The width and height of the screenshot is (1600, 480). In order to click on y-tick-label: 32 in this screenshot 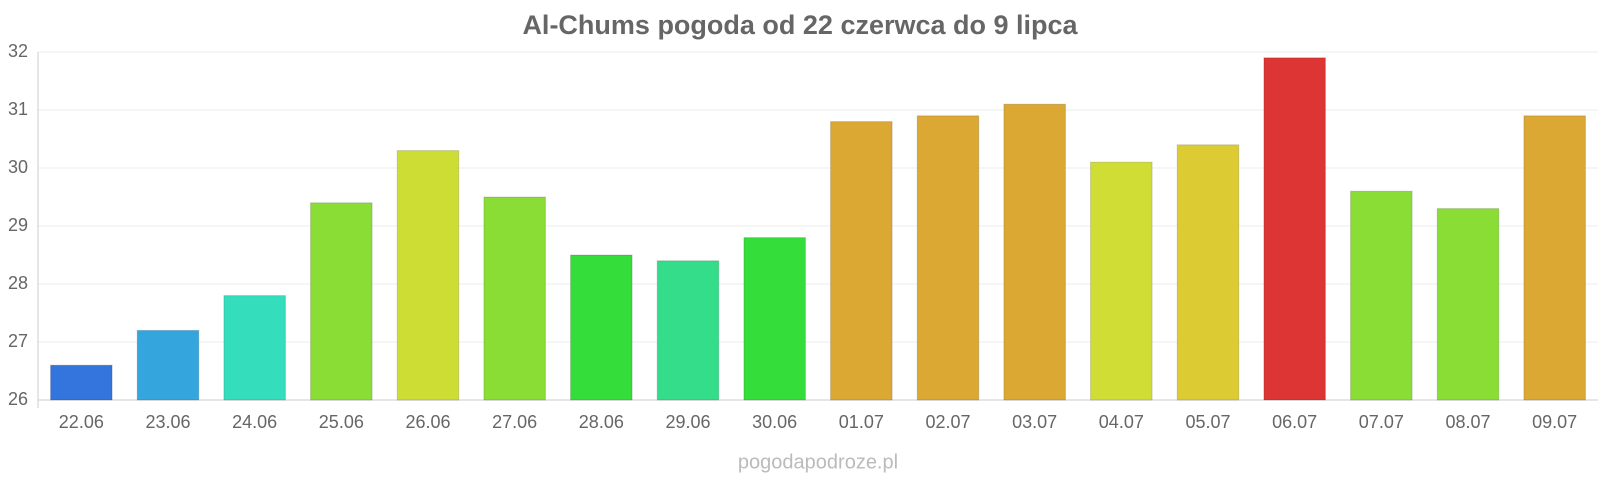, I will do `click(18, 51)`.